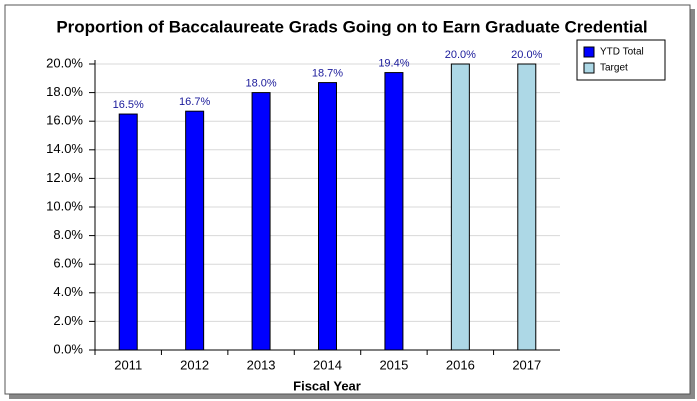  What do you see at coordinates (128, 364) in the screenshot?
I see `x-tick-label: 2011` at bounding box center [128, 364].